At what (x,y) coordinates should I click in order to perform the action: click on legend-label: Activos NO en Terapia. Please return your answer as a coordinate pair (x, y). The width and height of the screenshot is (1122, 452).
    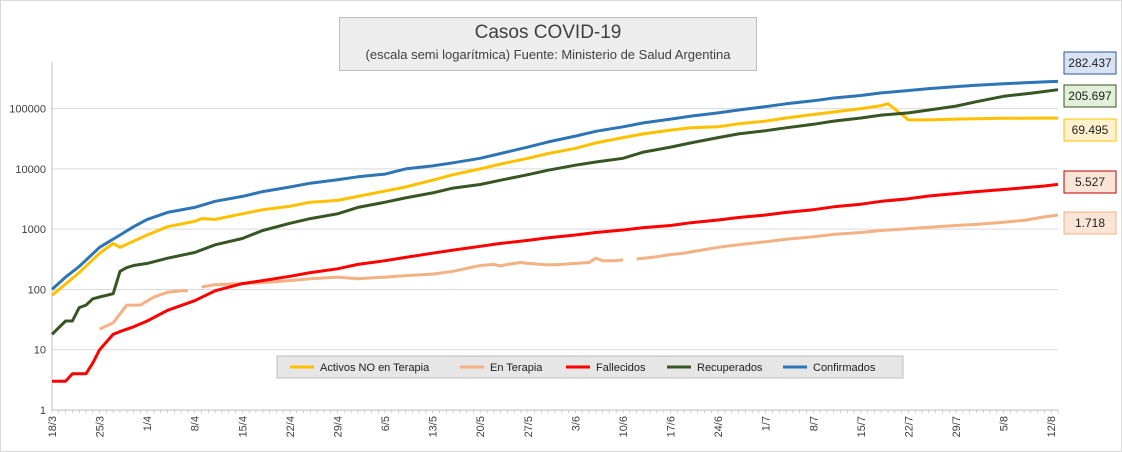
    Looking at the image, I should click on (375, 368).